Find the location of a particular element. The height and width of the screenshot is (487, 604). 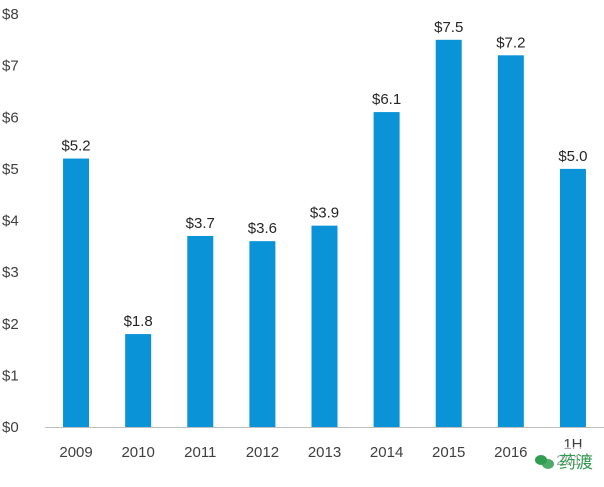

x-tick-label: 2009 is located at coordinates (75, 452).